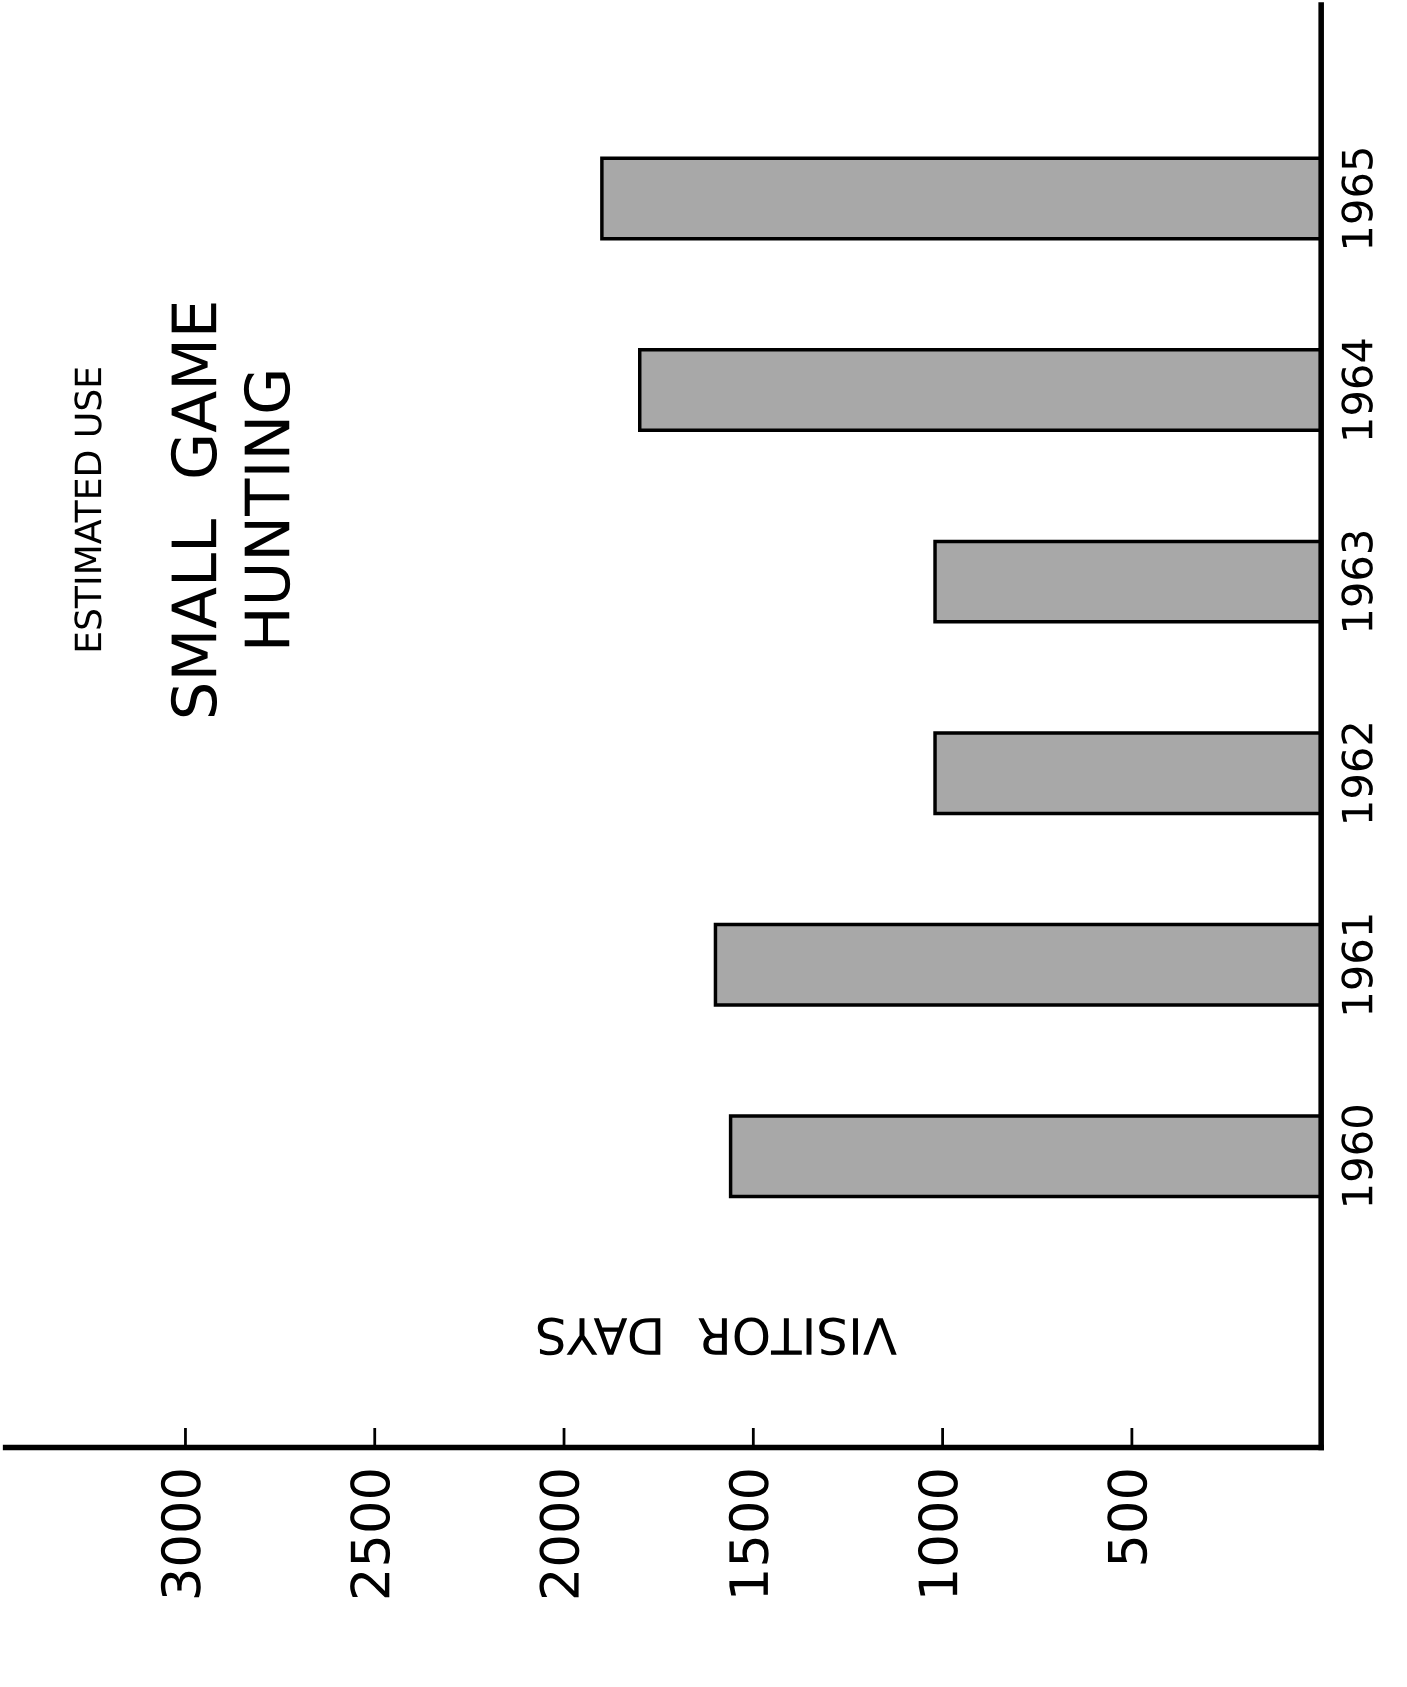 This screenshot has width=1407, height=1687. I want to click on y-tick-label: 1960, so click(1357, 1155).